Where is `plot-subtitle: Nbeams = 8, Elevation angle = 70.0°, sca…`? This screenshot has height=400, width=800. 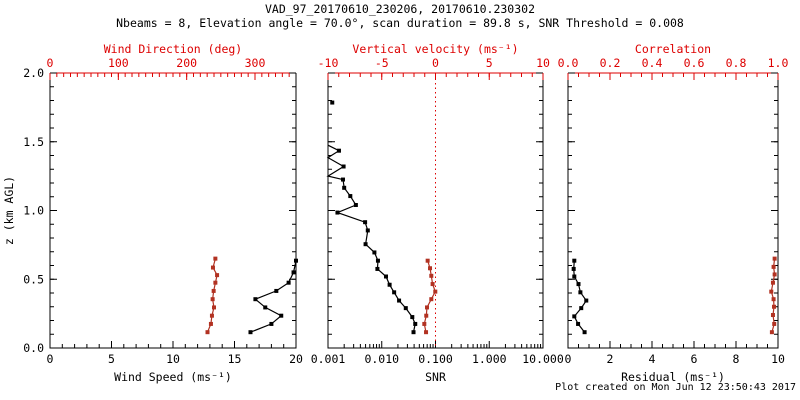 plot-subtitle: Nbeams = 8, Elevation angle = 70.0°, sca… is located at coordinates (400, 23).